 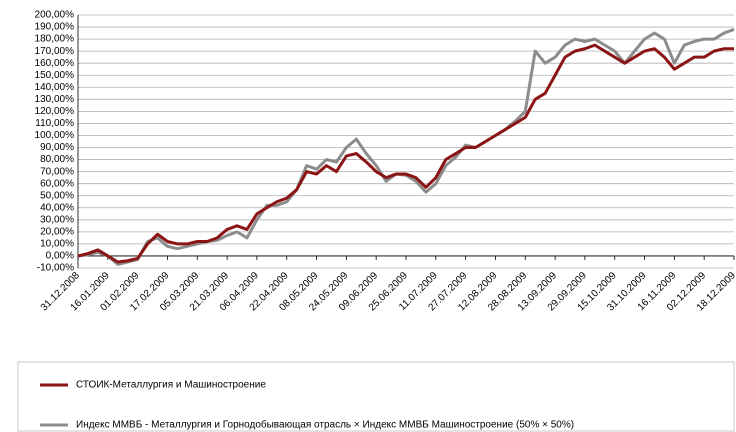 I want to click on y-tick-label: 130,00%, so click(x=55, y=99).